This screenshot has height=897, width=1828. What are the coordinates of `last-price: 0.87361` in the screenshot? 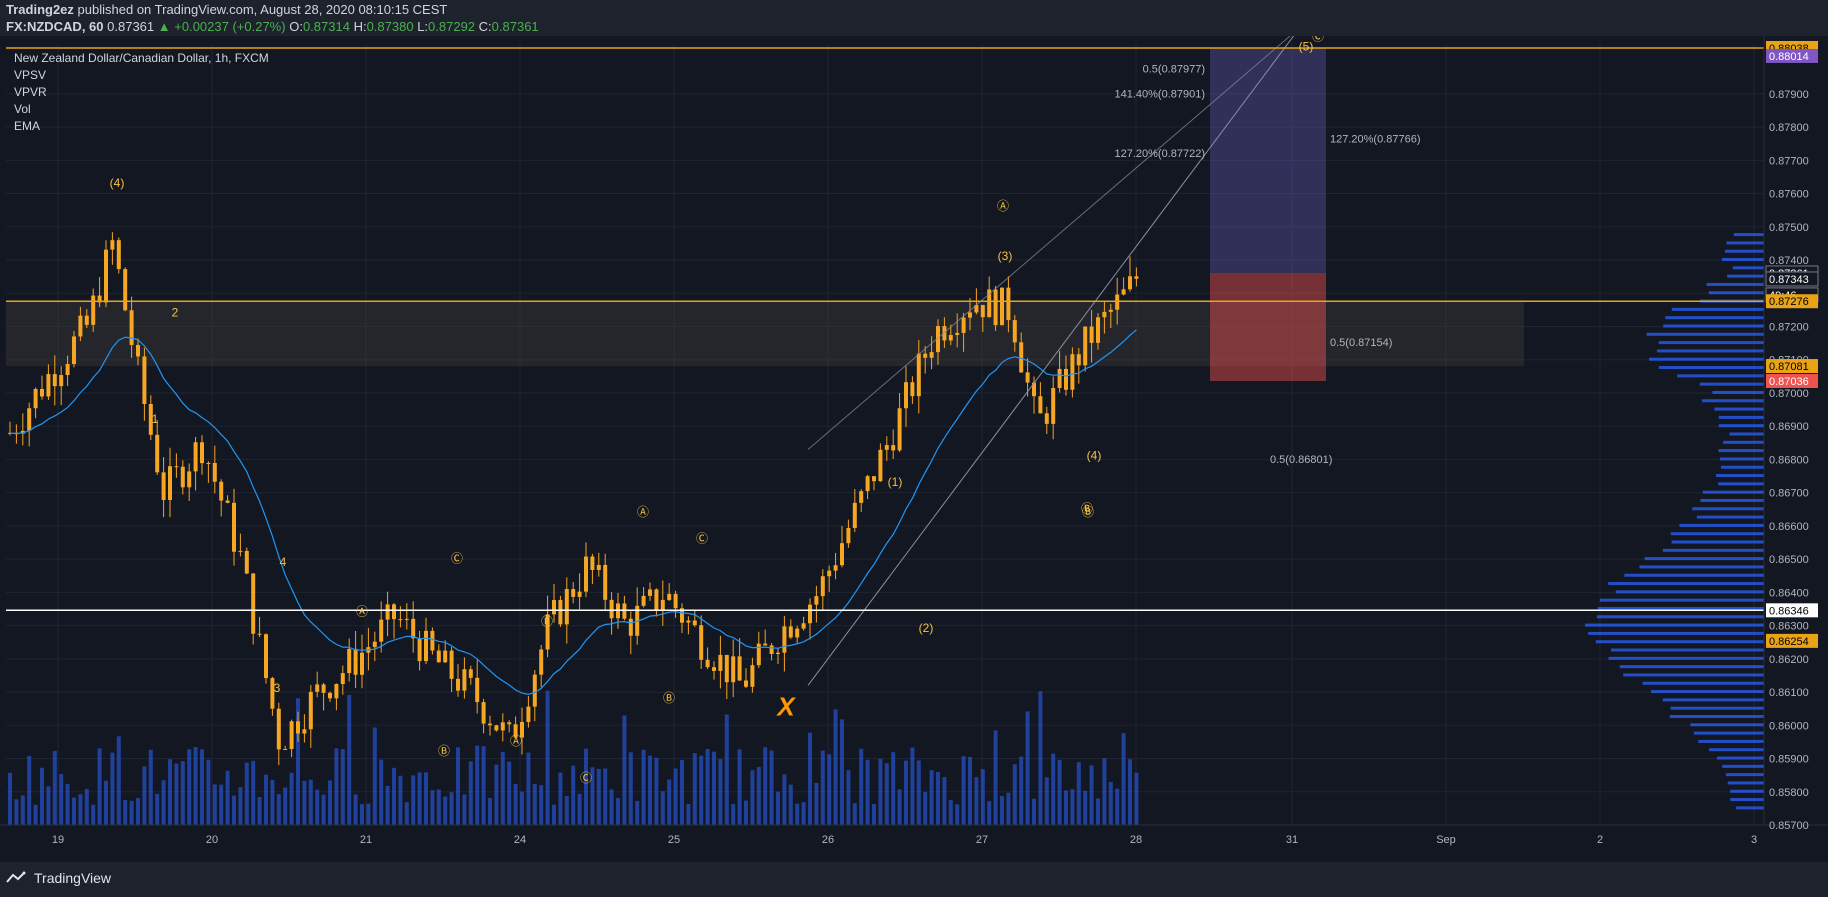 It's located at (131, 26).